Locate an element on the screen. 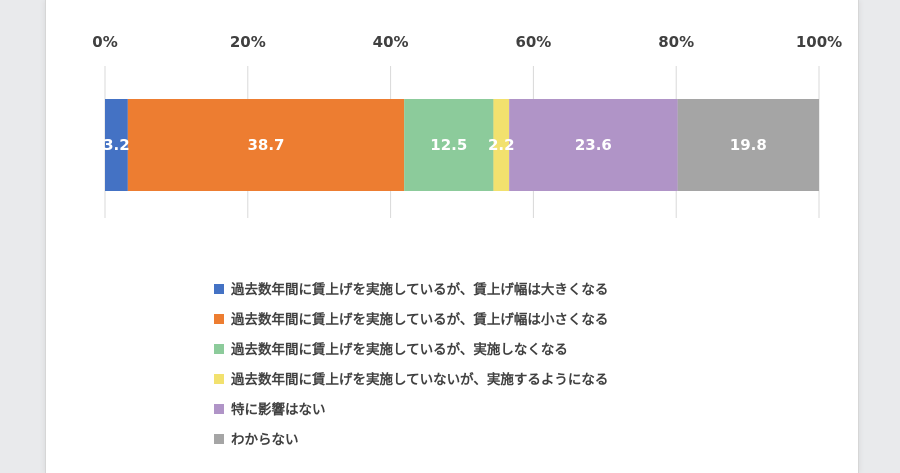  data-label: 12.5 is located at coordinates (448, 145).